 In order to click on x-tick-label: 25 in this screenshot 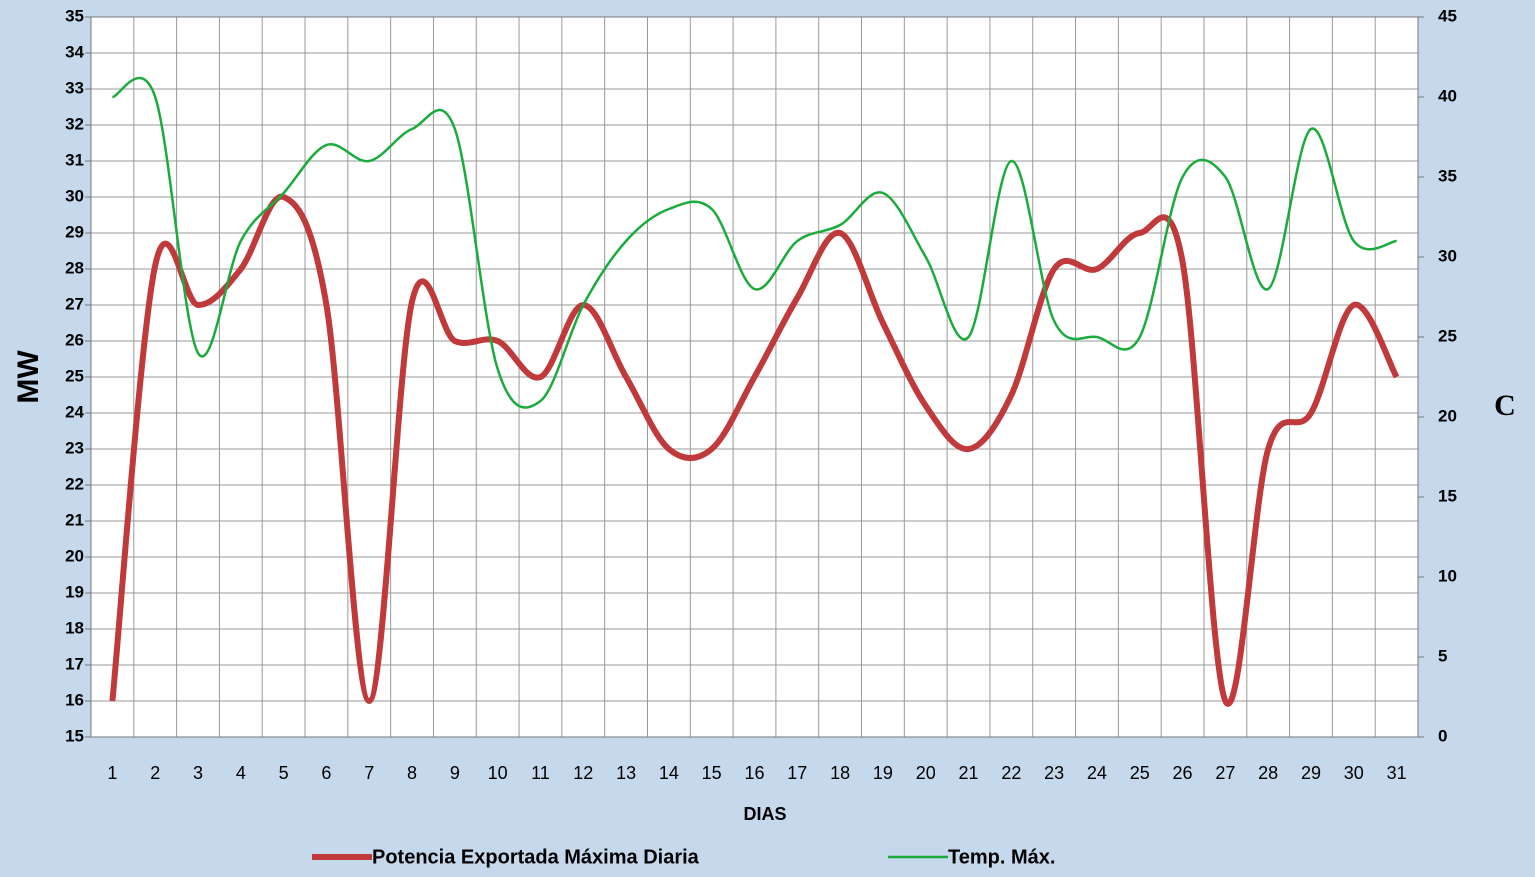, I will do `click(1140, 773)`.